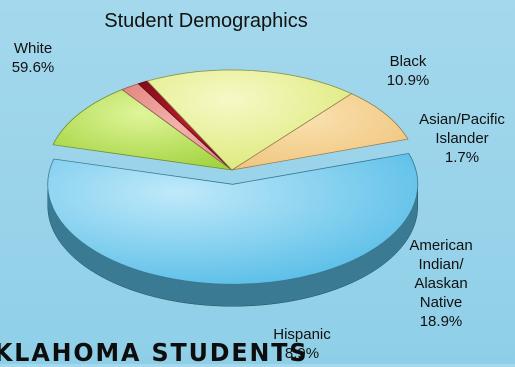 The image size is (515, 367). I want to click on banner-text: KLAHOMA STUDENTS, so click(154, 352).